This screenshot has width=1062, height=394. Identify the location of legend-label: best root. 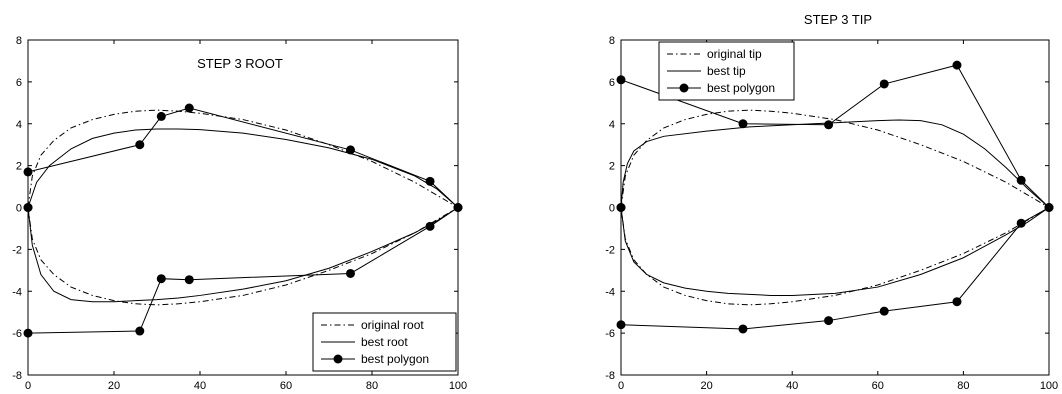
(384, 342).